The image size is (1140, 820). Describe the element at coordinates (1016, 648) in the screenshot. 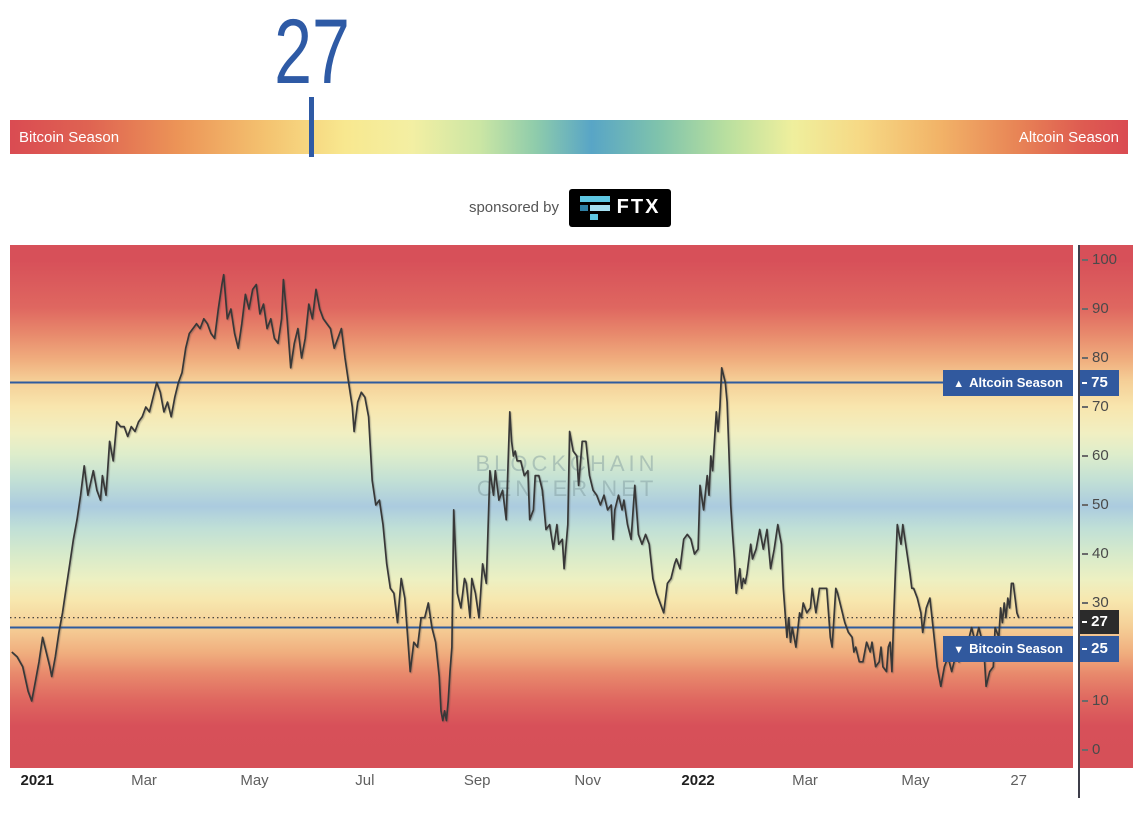

I see `bitcoin-threshold-text: Bitcoin Season` at that location.